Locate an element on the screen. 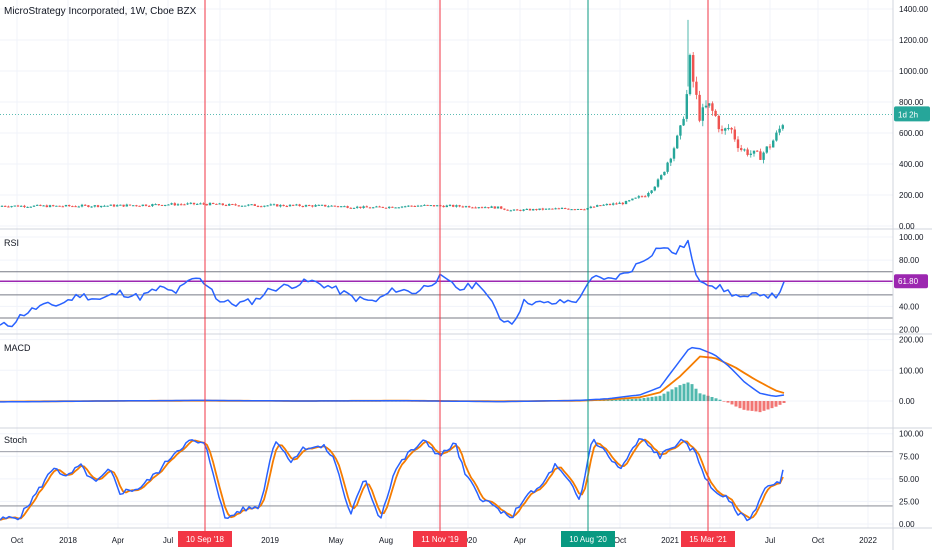  price-tick-label: 0.00 is located at coordinates (907, 226).